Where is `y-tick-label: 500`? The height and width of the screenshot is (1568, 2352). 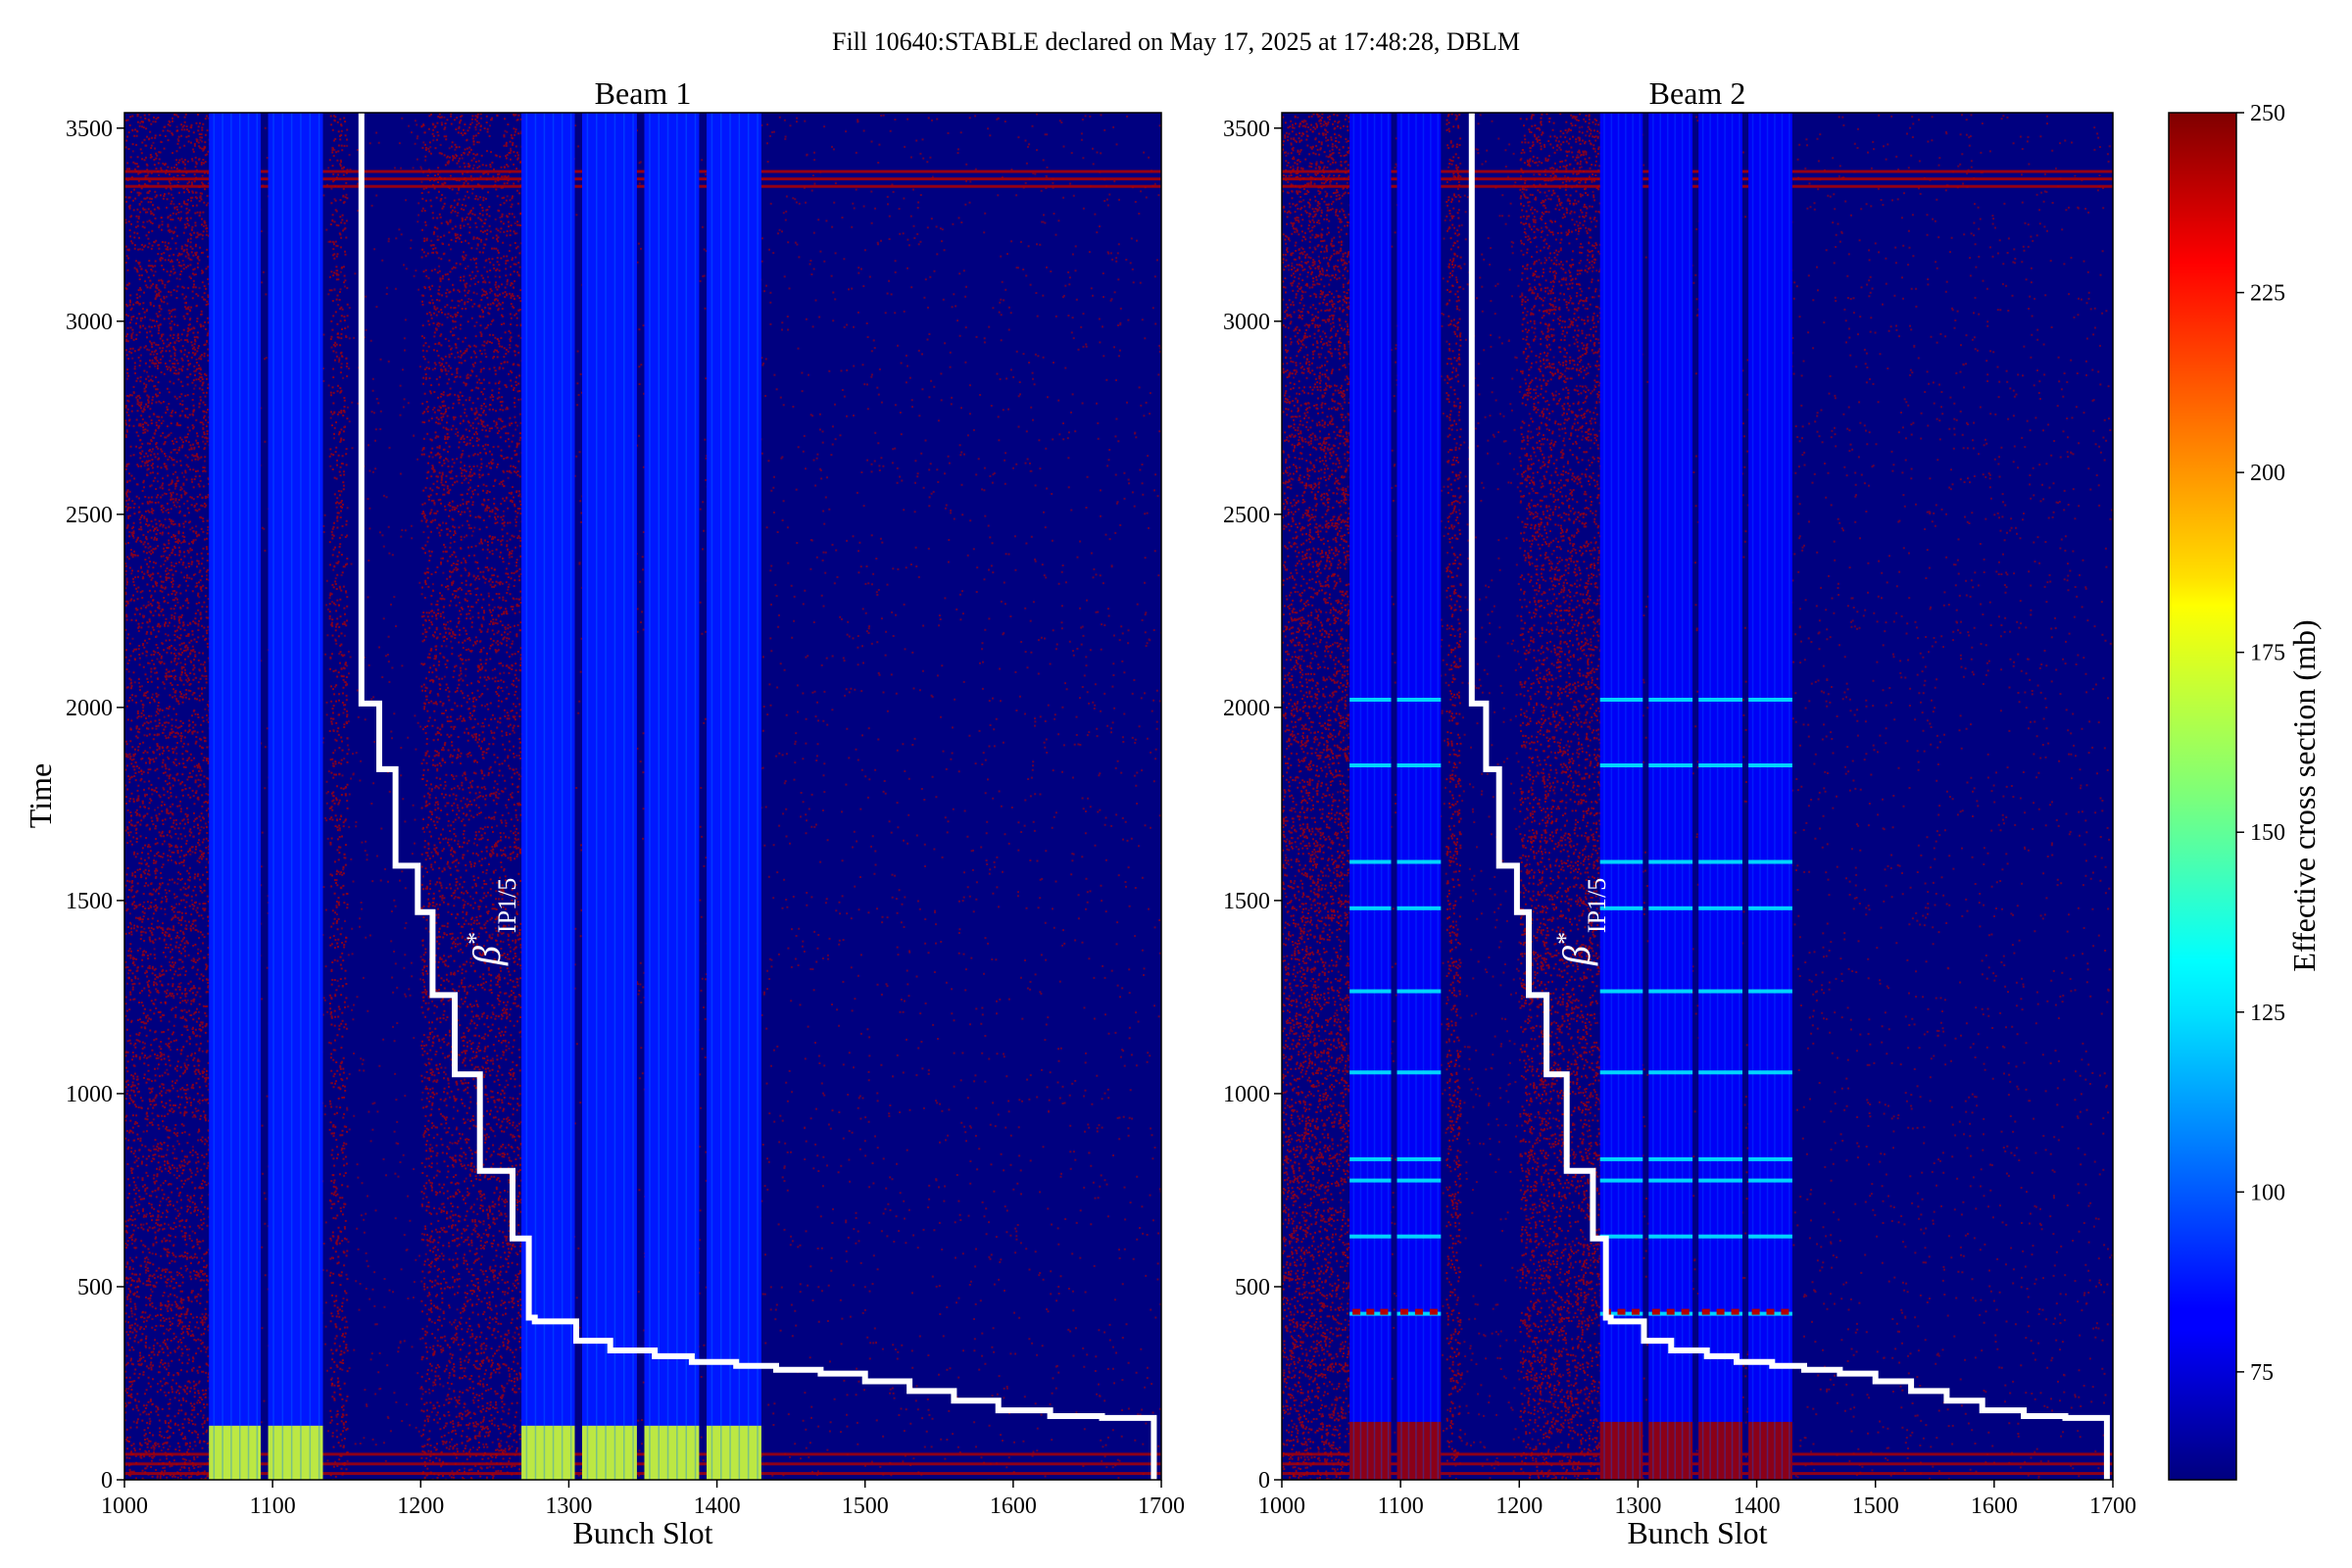
y-tick-label: 500 is located at coordinates (95, 1287).